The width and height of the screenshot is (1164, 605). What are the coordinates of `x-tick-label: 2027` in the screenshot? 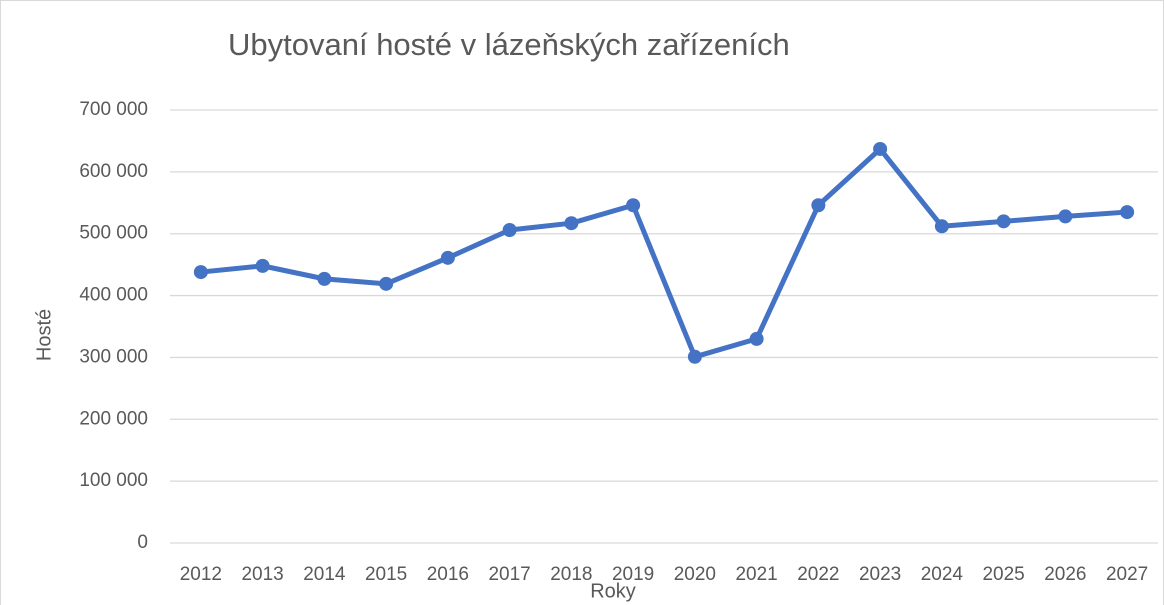 It's located at (1127, 574).